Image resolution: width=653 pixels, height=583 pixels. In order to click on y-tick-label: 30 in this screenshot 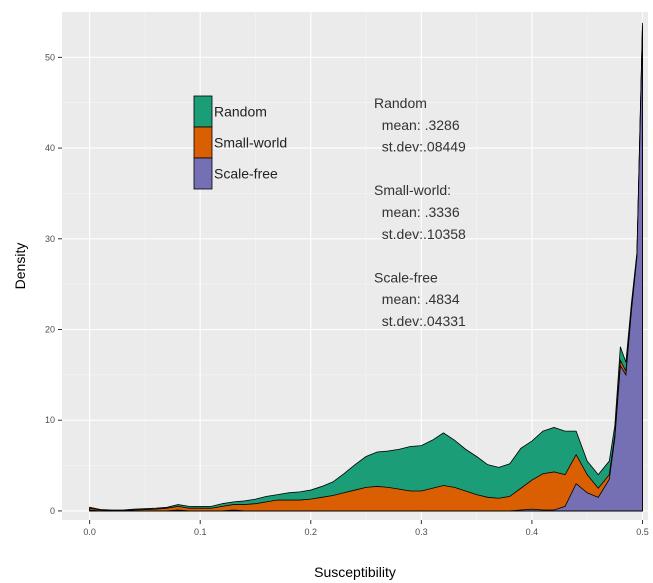, I will do `click(50, 239)`.